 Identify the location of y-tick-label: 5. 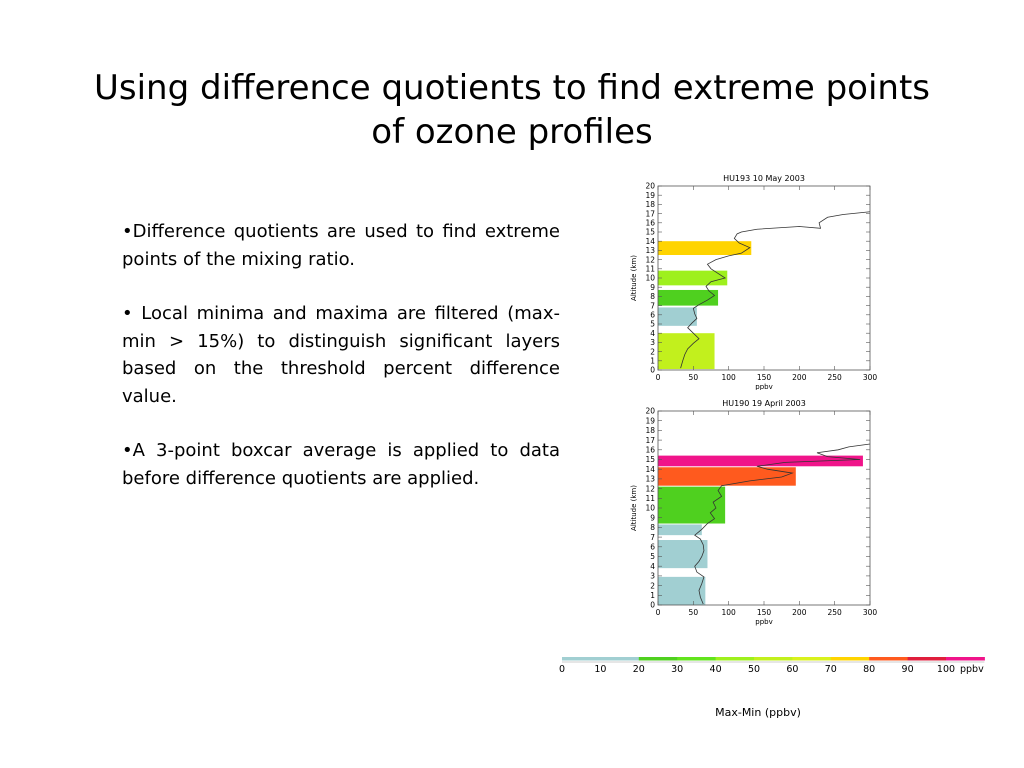
(652, 556).